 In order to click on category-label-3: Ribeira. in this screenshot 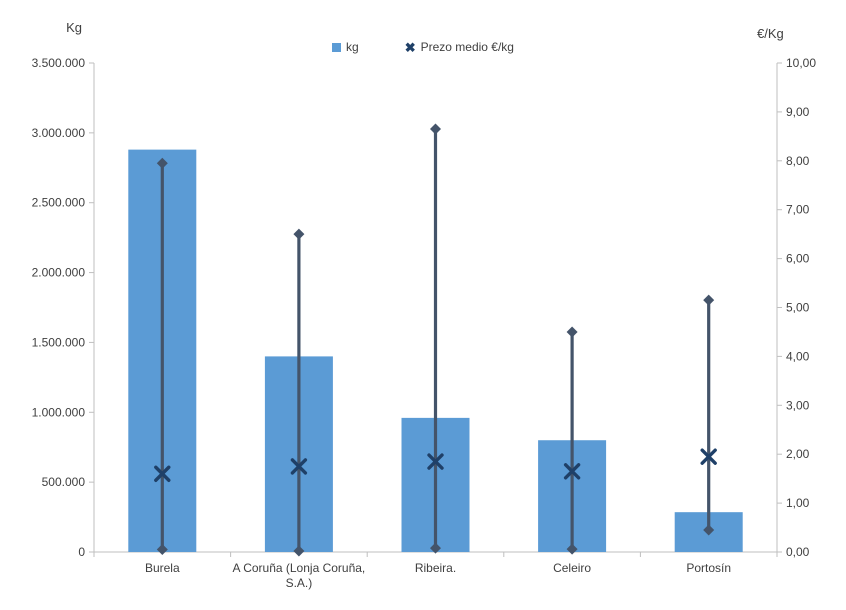, I will do `click(435, 568)`.